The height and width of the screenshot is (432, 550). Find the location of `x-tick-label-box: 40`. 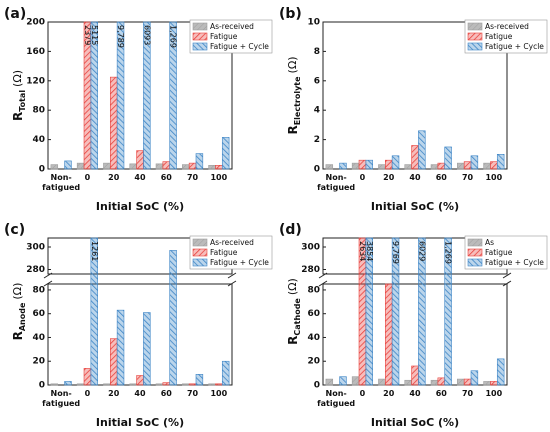

x-tick-label-box: 40 is located at coordinates (414, 177).